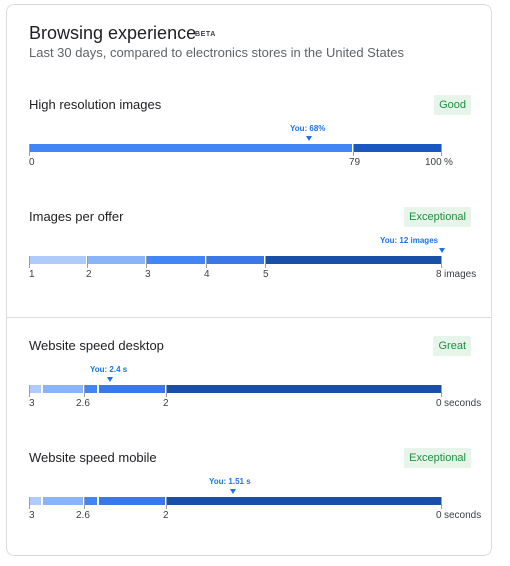 The image size is (510, 566). What do you see at coordinates (32, 274) in the screenshot?
I see `tick-label: 1` at bounding box center [32, 274].